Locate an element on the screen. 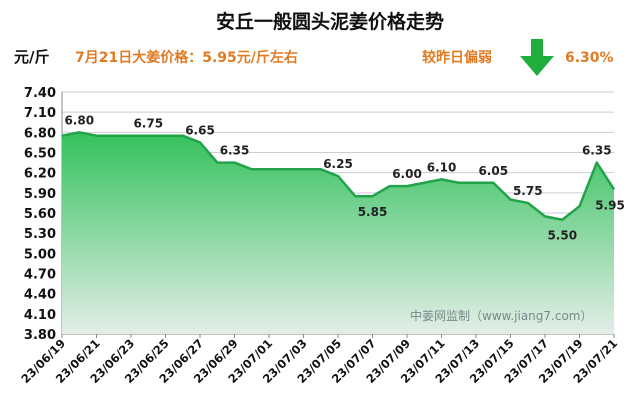  data-label: 6.80 is located at coordinates (79, 120).